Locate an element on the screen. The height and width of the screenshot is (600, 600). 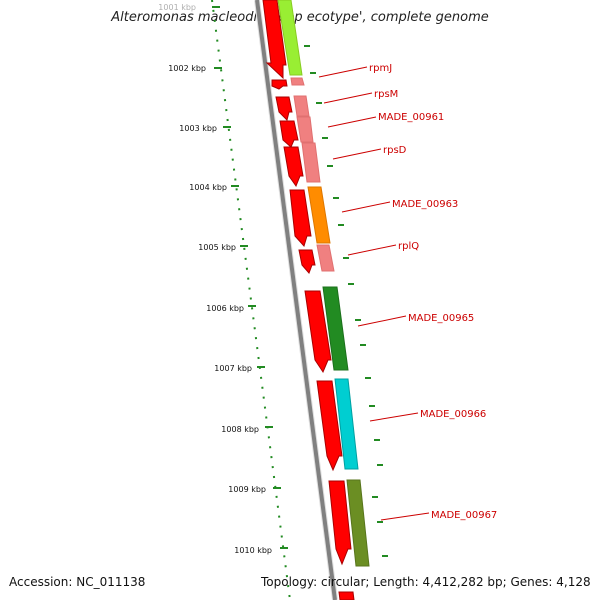
gene-label: rpsD is located at coordinates (395, 150).